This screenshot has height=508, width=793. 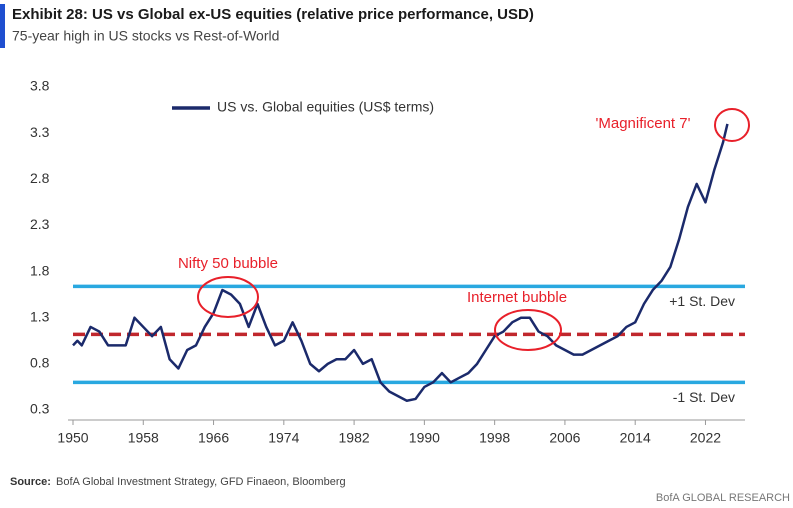 What do you see at coordinates (40, 316) in the screenshot?
I see `y-tick-label: 1.3` at bounding box center [40, 316].